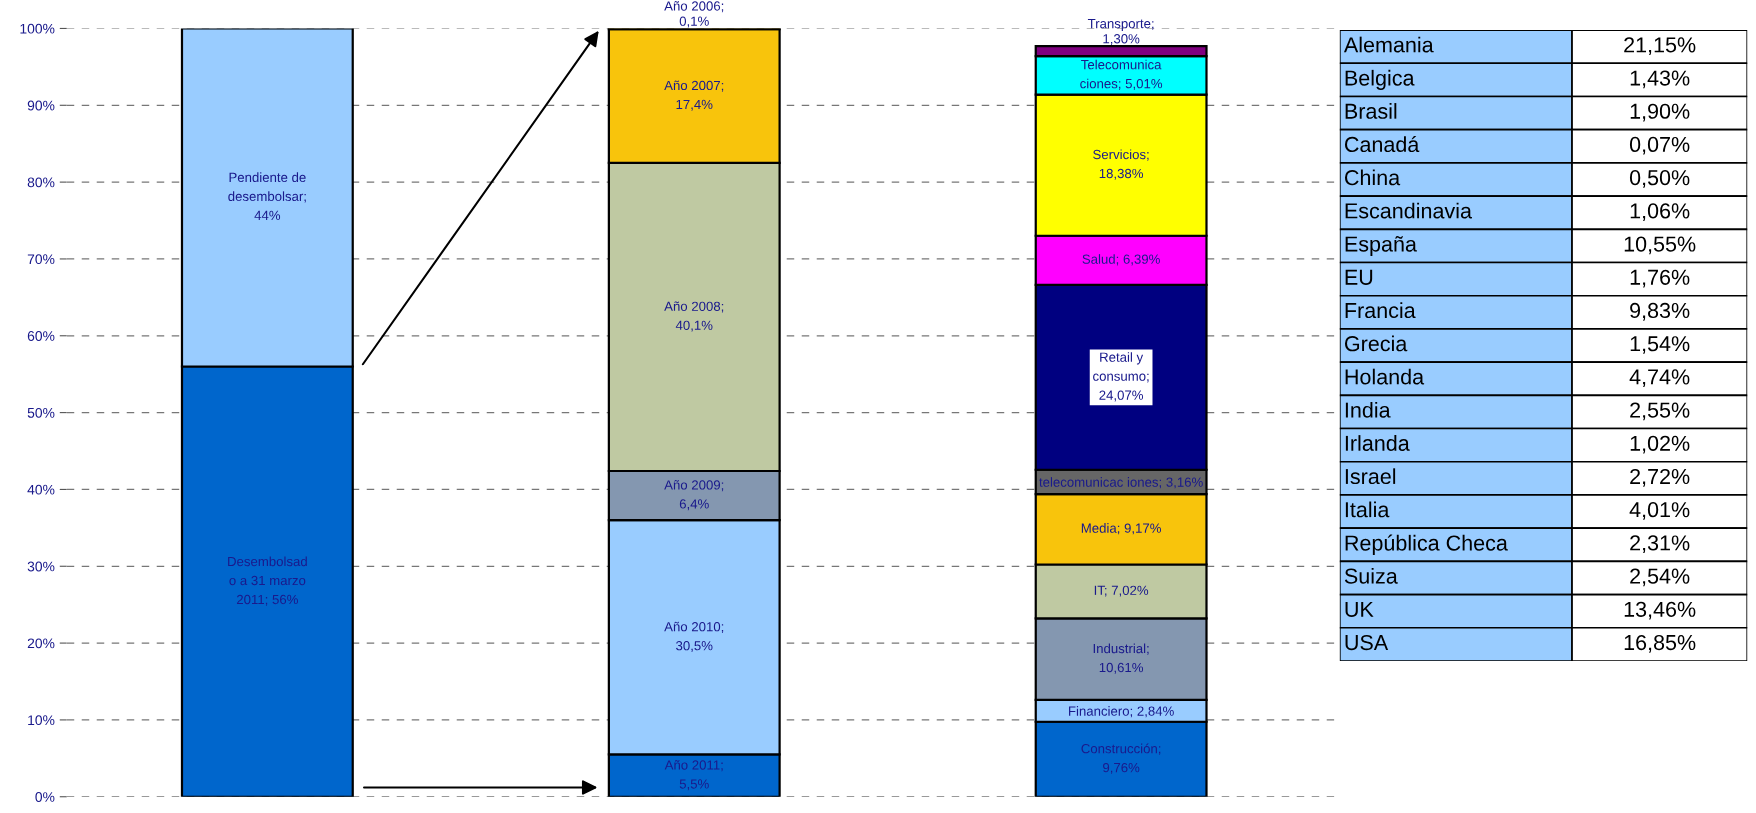 This screenshot has width=1756, height=813. Describe the element at coordinates (1121, 712) in the screenshot. I see `data-label: Financiero; 2,84%` at that location.